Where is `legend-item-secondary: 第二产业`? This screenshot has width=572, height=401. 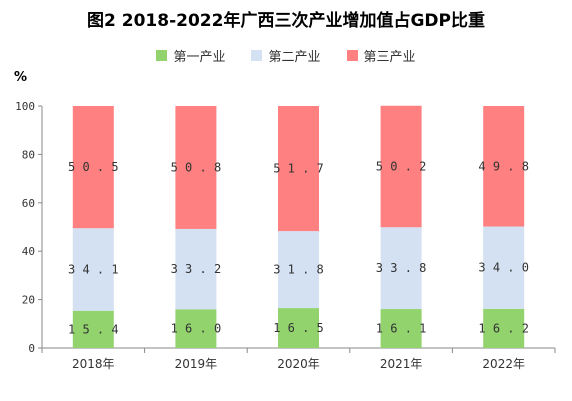 legend-item-secondary: 第二产业 is located at coordinates (286, 55).